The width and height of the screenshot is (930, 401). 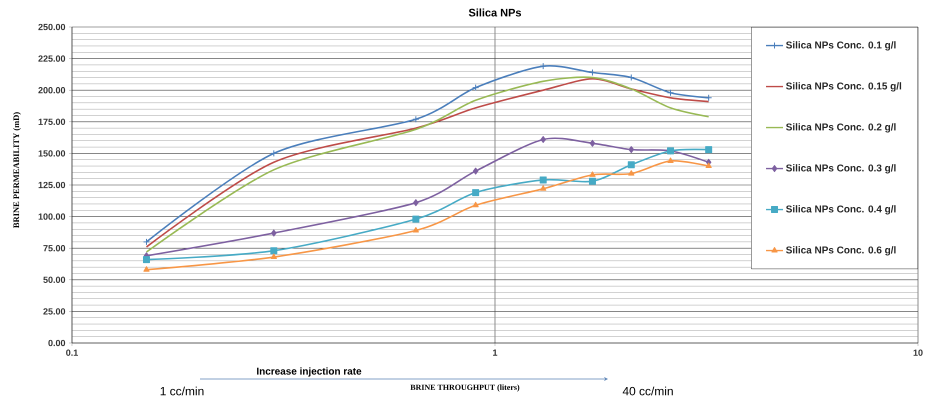 What do you see at coordinates (918, 353) in the screenshot?
I see `x-tick-label: 10` at bounding box center [918, 353].